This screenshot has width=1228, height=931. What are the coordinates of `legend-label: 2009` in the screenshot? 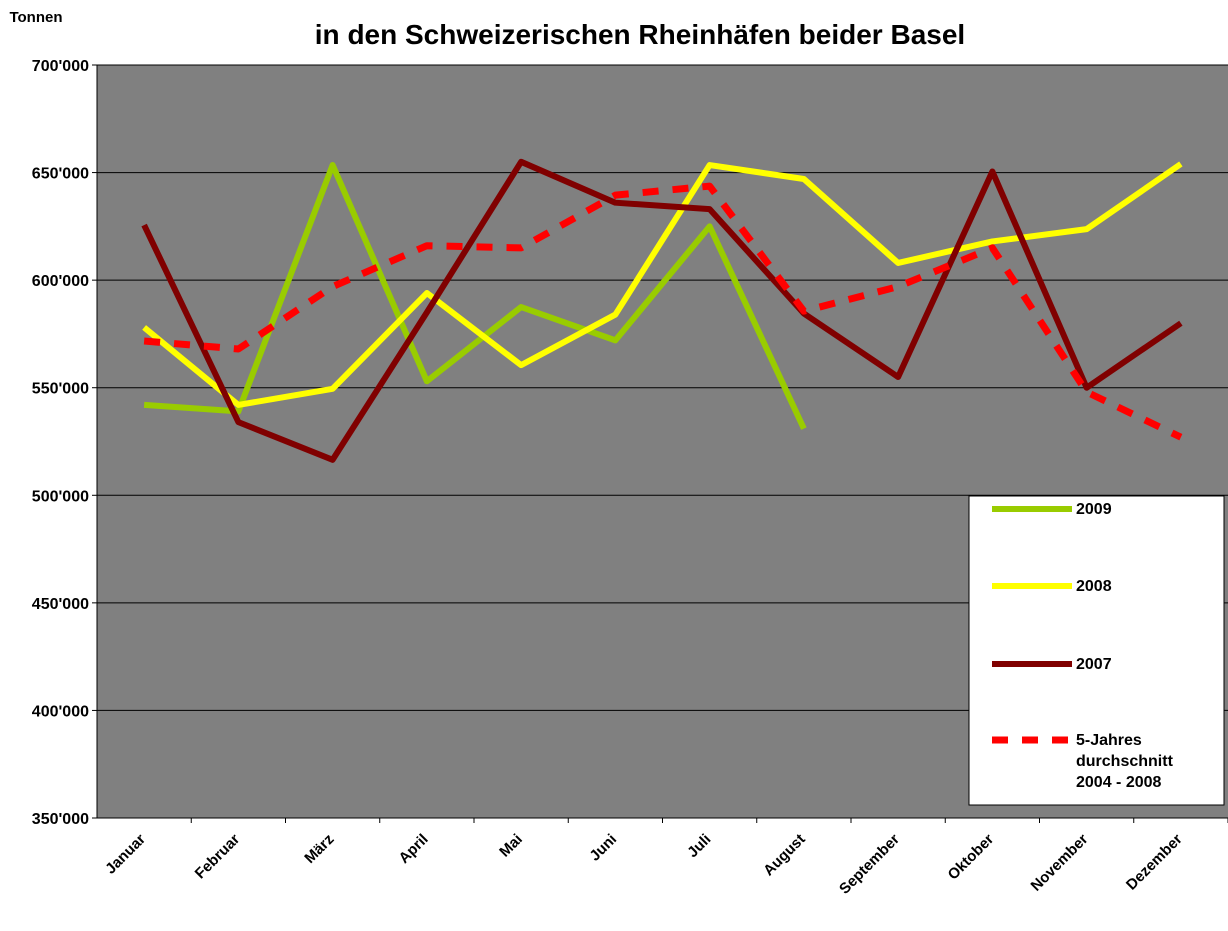 It's located at (1094, 509).